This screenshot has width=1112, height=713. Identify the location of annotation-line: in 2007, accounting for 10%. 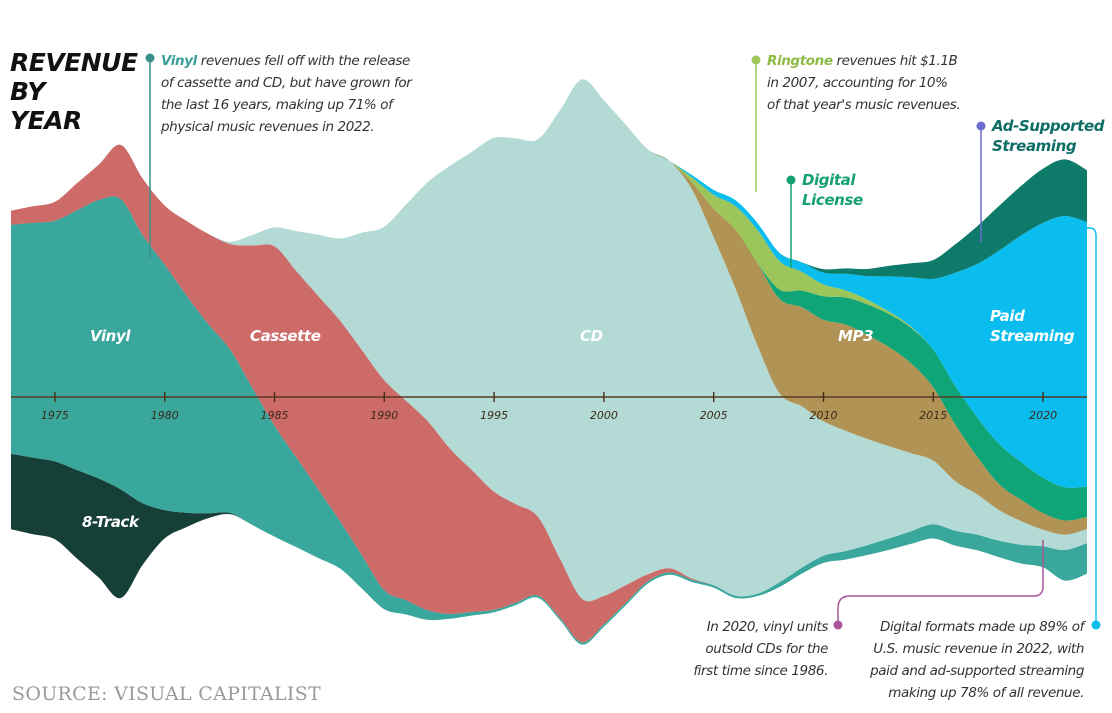
(857, 83).